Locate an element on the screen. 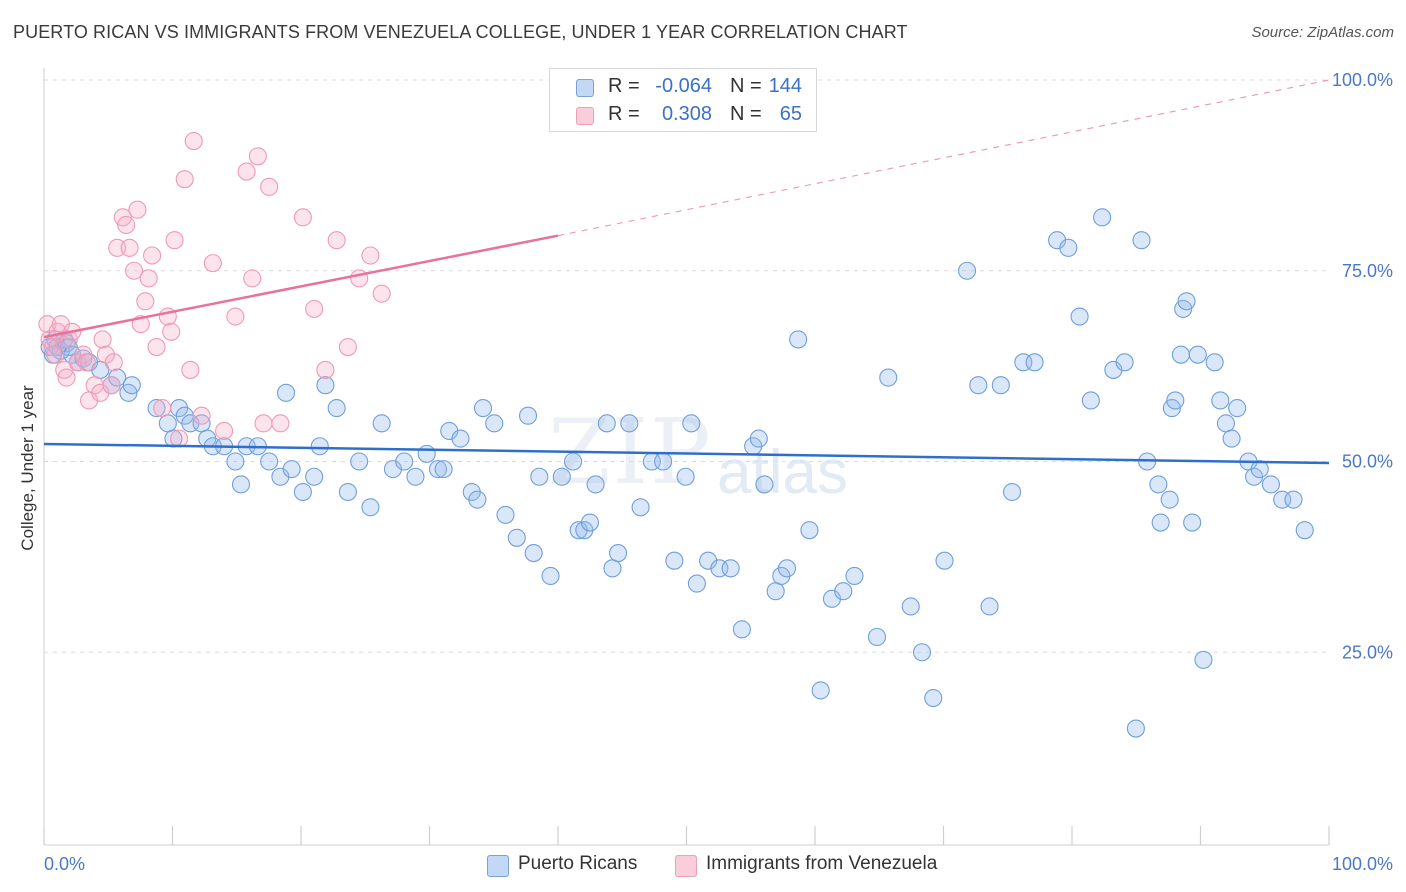  x-tick-label-max: 100.0% is located at coordinates (1362, 864).